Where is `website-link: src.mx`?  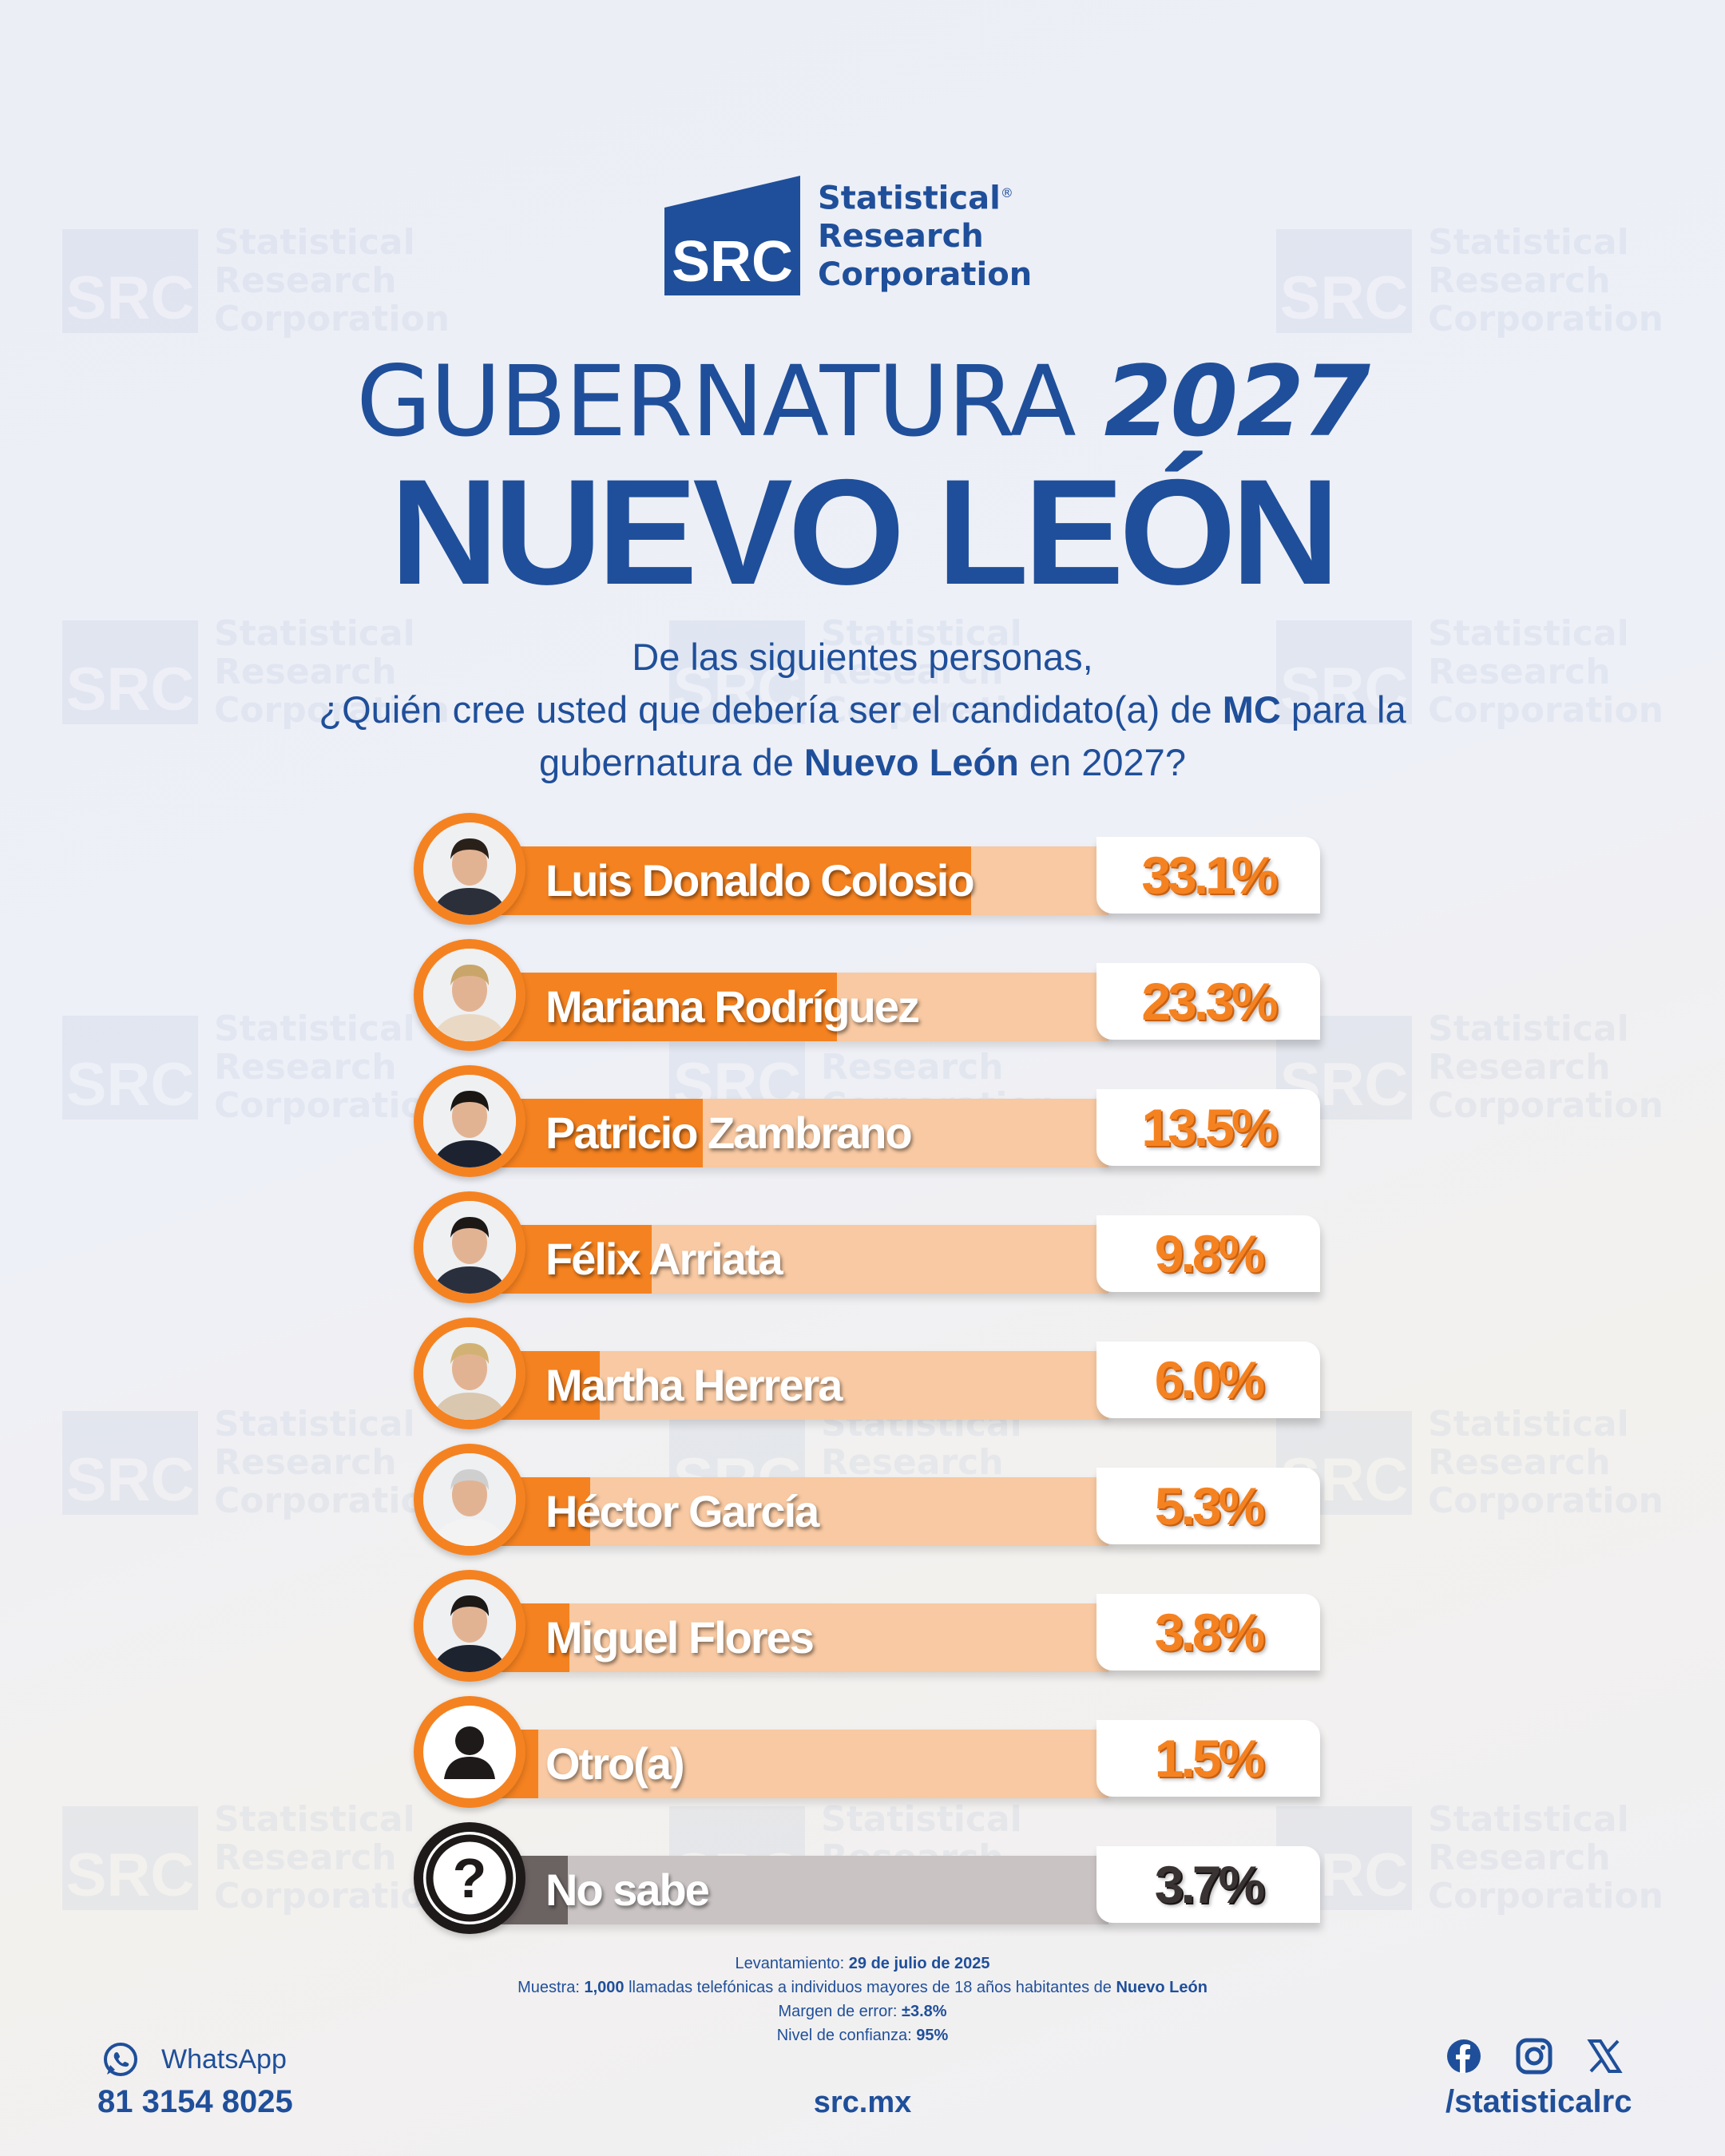
website-link: src.mx is located at coordinates (862, 2102).